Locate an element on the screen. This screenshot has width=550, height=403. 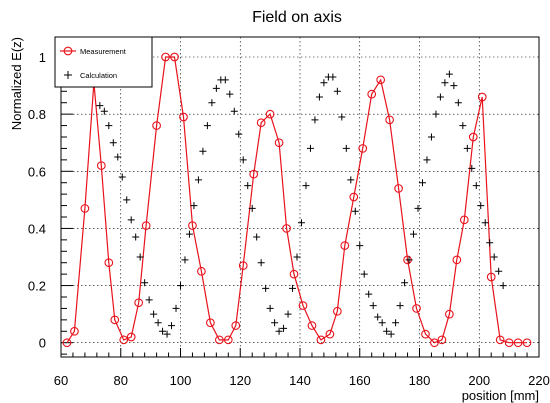
x-tick-label: 120 is located at coordinates (240, 380).